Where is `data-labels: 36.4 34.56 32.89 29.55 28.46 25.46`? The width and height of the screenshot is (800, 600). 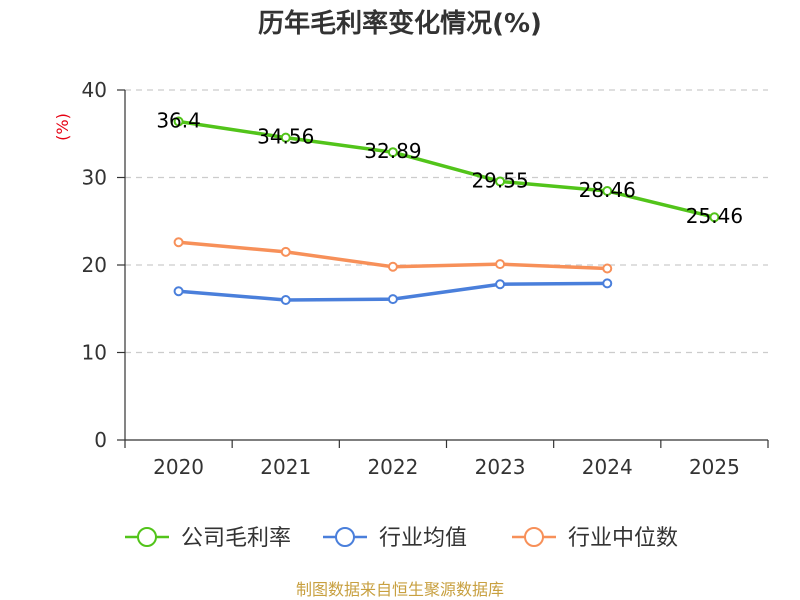
data-labels: 36.4 34.56 32.89 29.55 28.46 25.46 is located at coordinates (449, 169).